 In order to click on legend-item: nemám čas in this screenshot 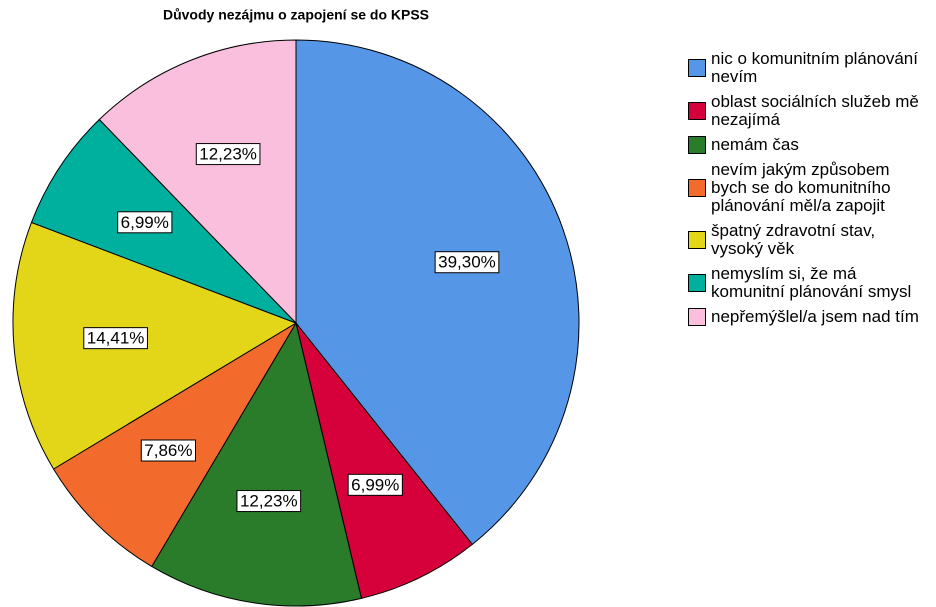, I will do `click(808, 145)`.